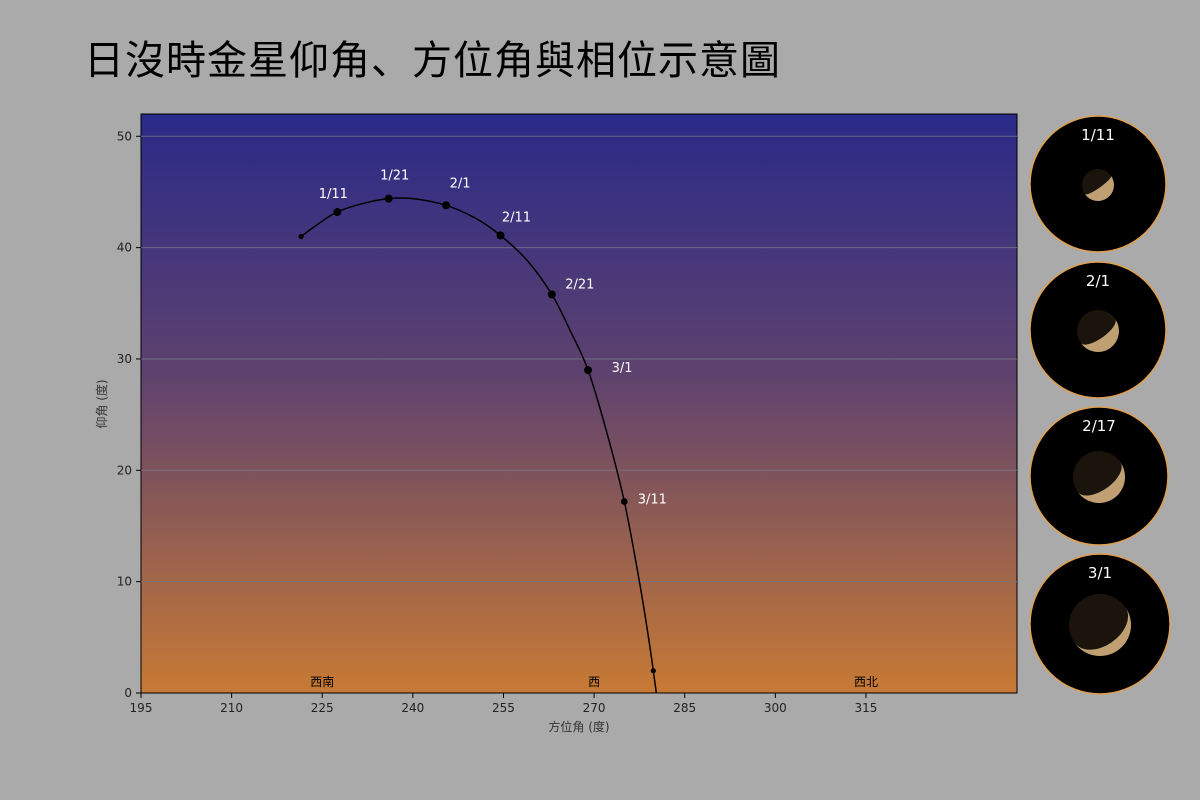 The width and height of the screenshot is (1200, 800). What do you see at coordinates (124, 359) in the screenshot?
I see `y-tick-label: 30` at bounding box center [124, 359].